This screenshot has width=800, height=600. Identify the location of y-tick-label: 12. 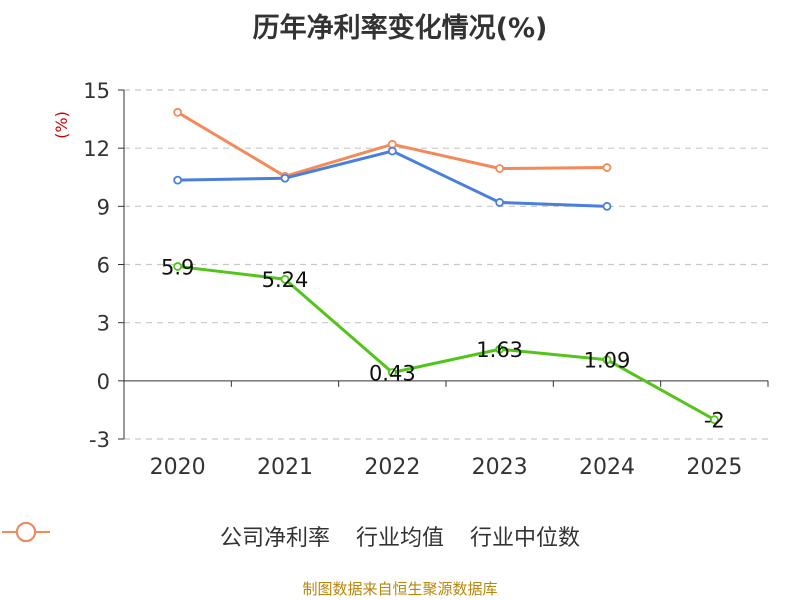
(96, 149).